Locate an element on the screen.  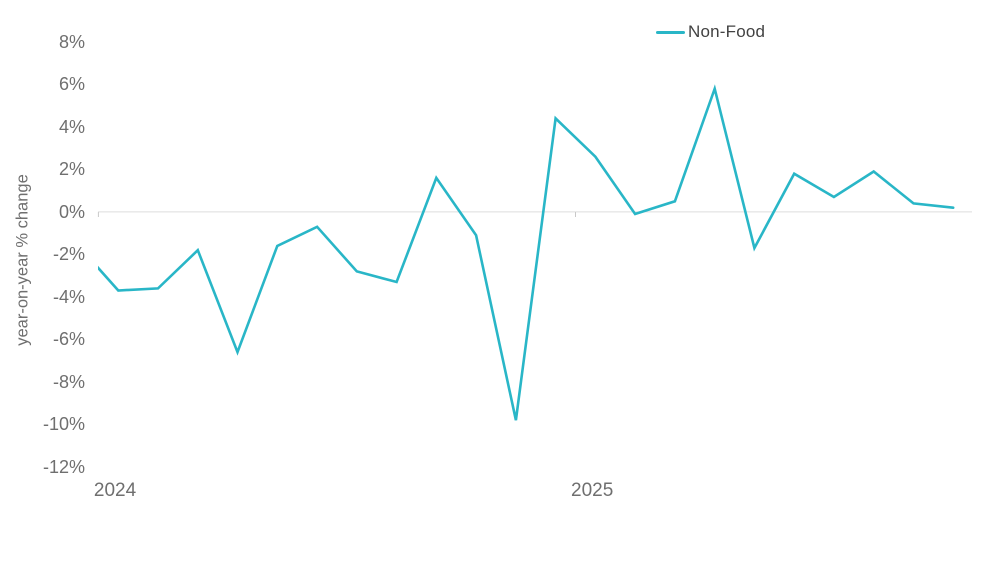
y-tick-label: -4% is located at coordinates (68, 296).